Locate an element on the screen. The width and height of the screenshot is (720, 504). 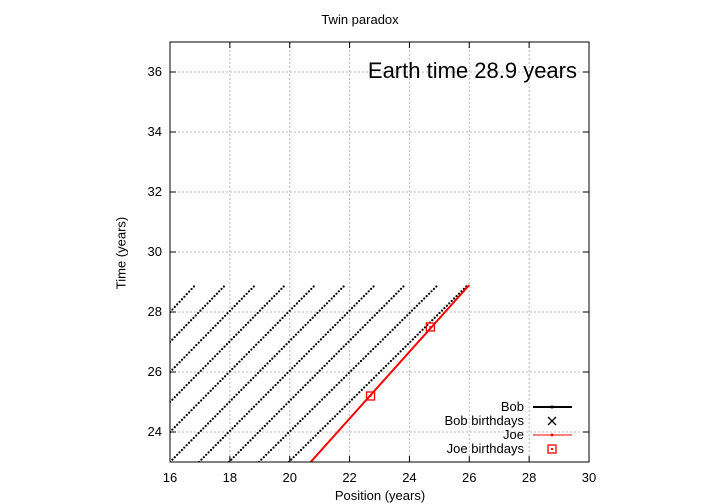
joe-line is located at coordinates (390, 373).